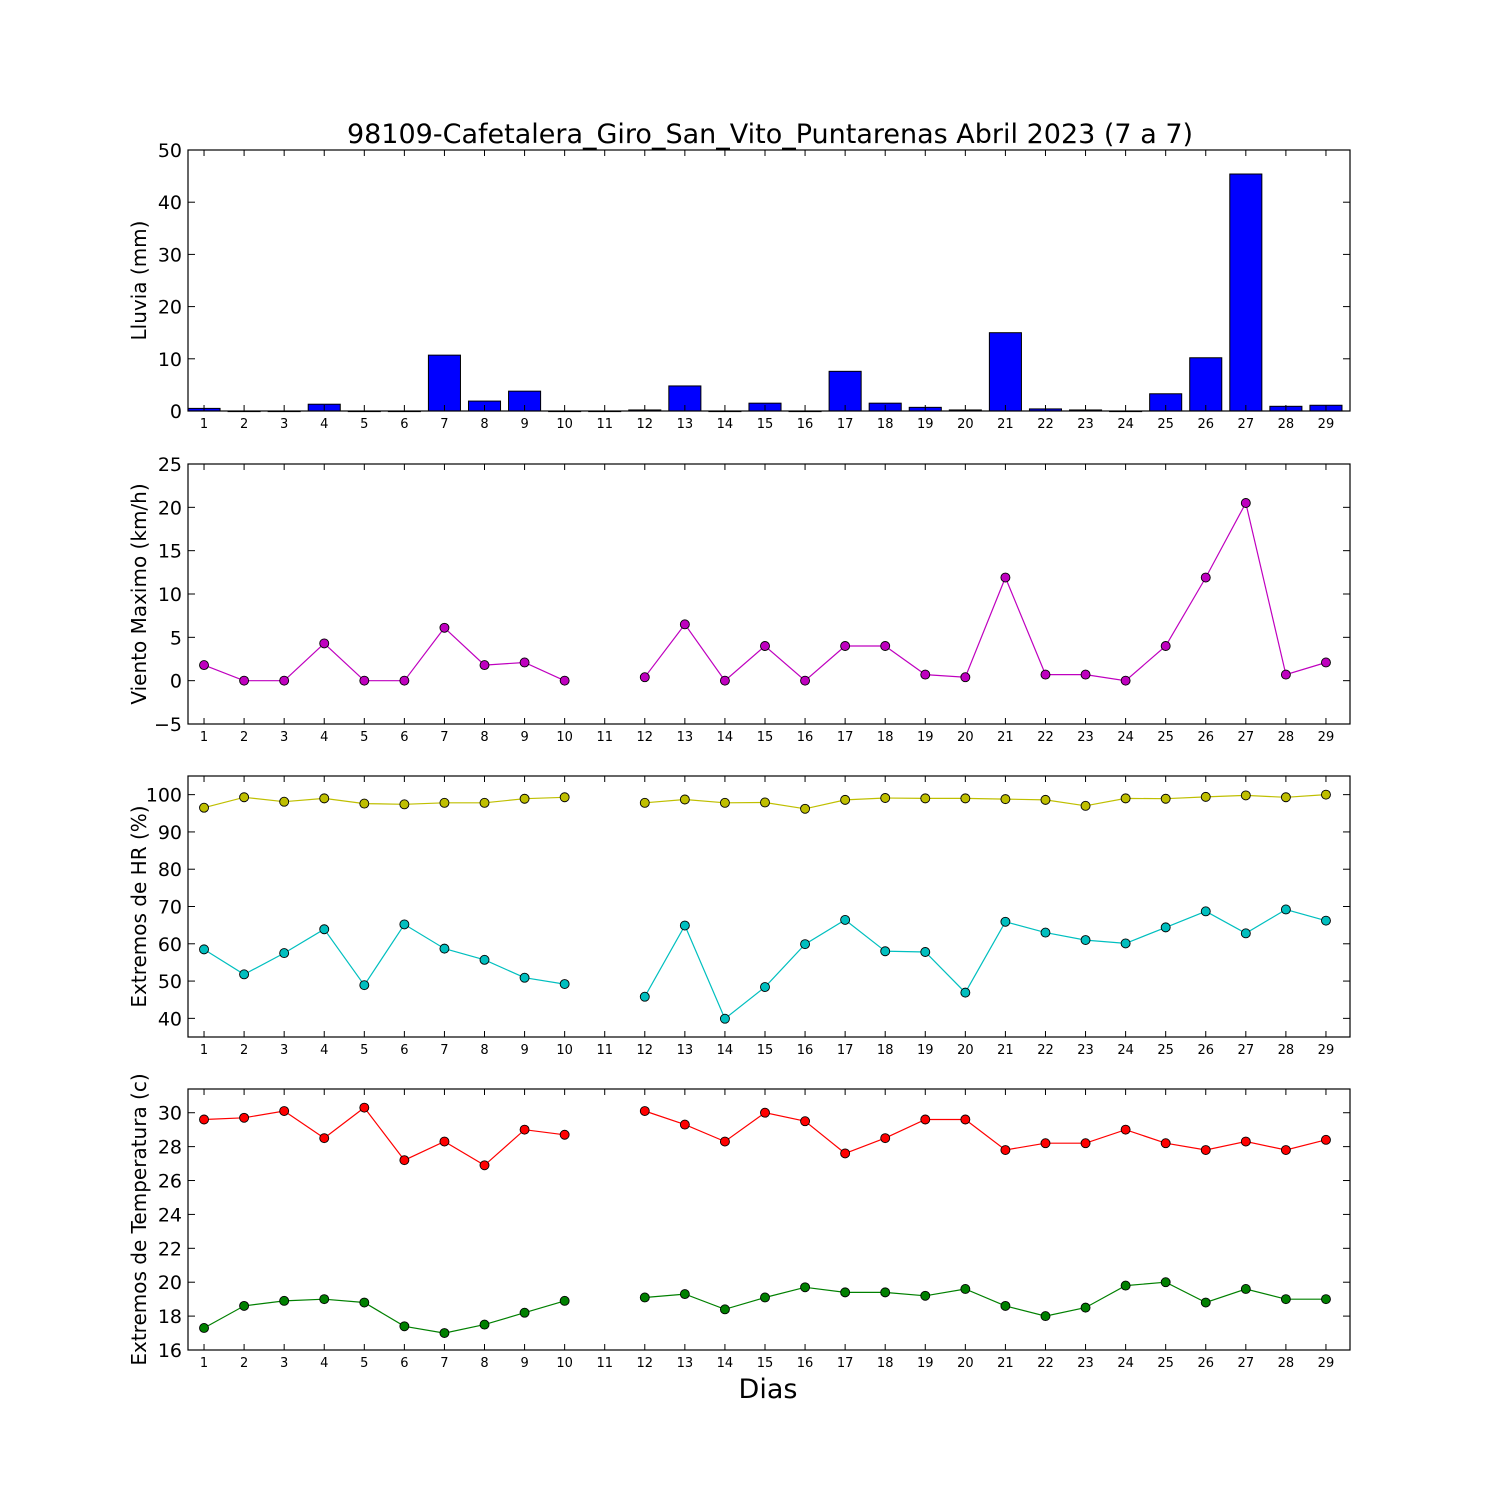  What do you see at coordinates (170, 1148) in the screenshot?
I see `y-tick-label: 28` at bounding box center [170, 1148].